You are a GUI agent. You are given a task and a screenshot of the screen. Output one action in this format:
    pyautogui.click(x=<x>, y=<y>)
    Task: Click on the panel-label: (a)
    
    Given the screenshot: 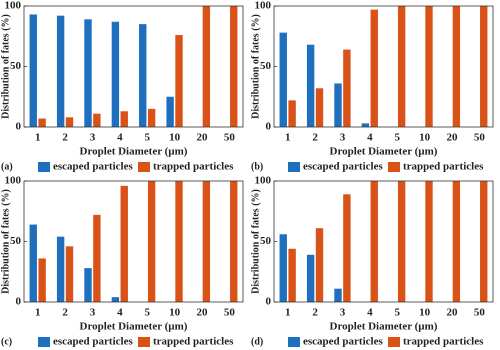 What is the action you would take?
    pyautogui.click(x=7, y=166)
    